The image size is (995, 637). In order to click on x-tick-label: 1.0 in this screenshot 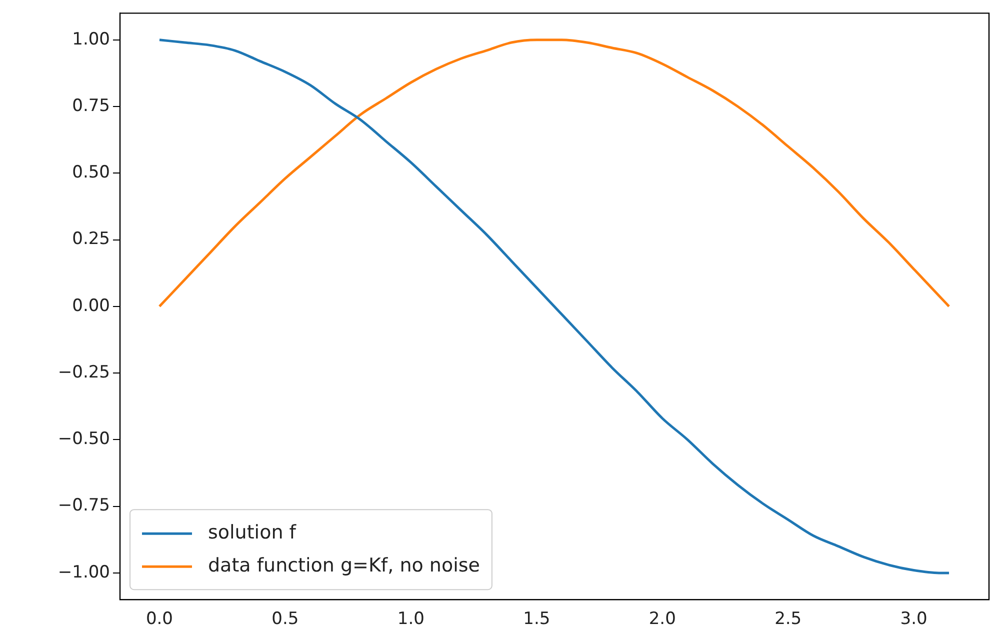, I will do `click(410, 619)`.